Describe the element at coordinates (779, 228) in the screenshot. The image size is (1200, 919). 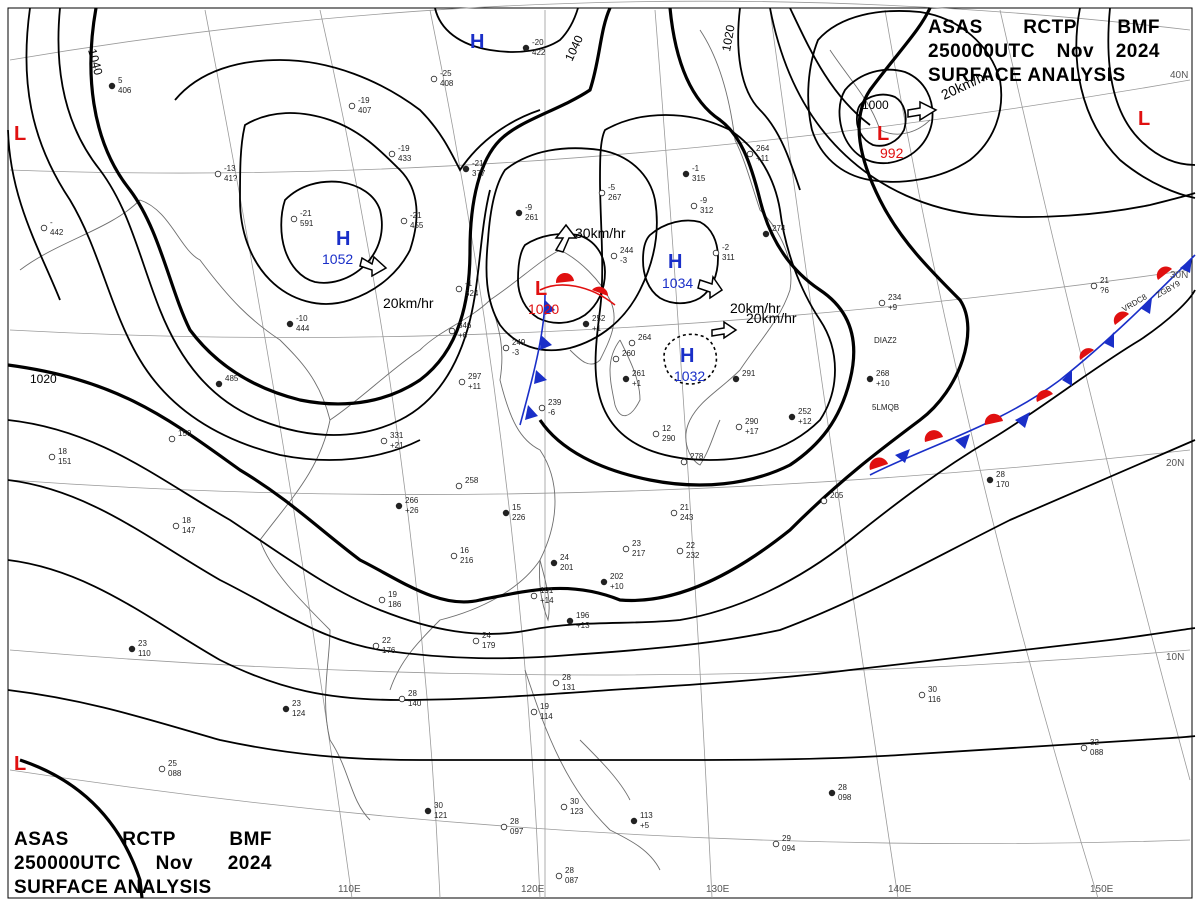
I see `station-value-upper: 274` at that location.